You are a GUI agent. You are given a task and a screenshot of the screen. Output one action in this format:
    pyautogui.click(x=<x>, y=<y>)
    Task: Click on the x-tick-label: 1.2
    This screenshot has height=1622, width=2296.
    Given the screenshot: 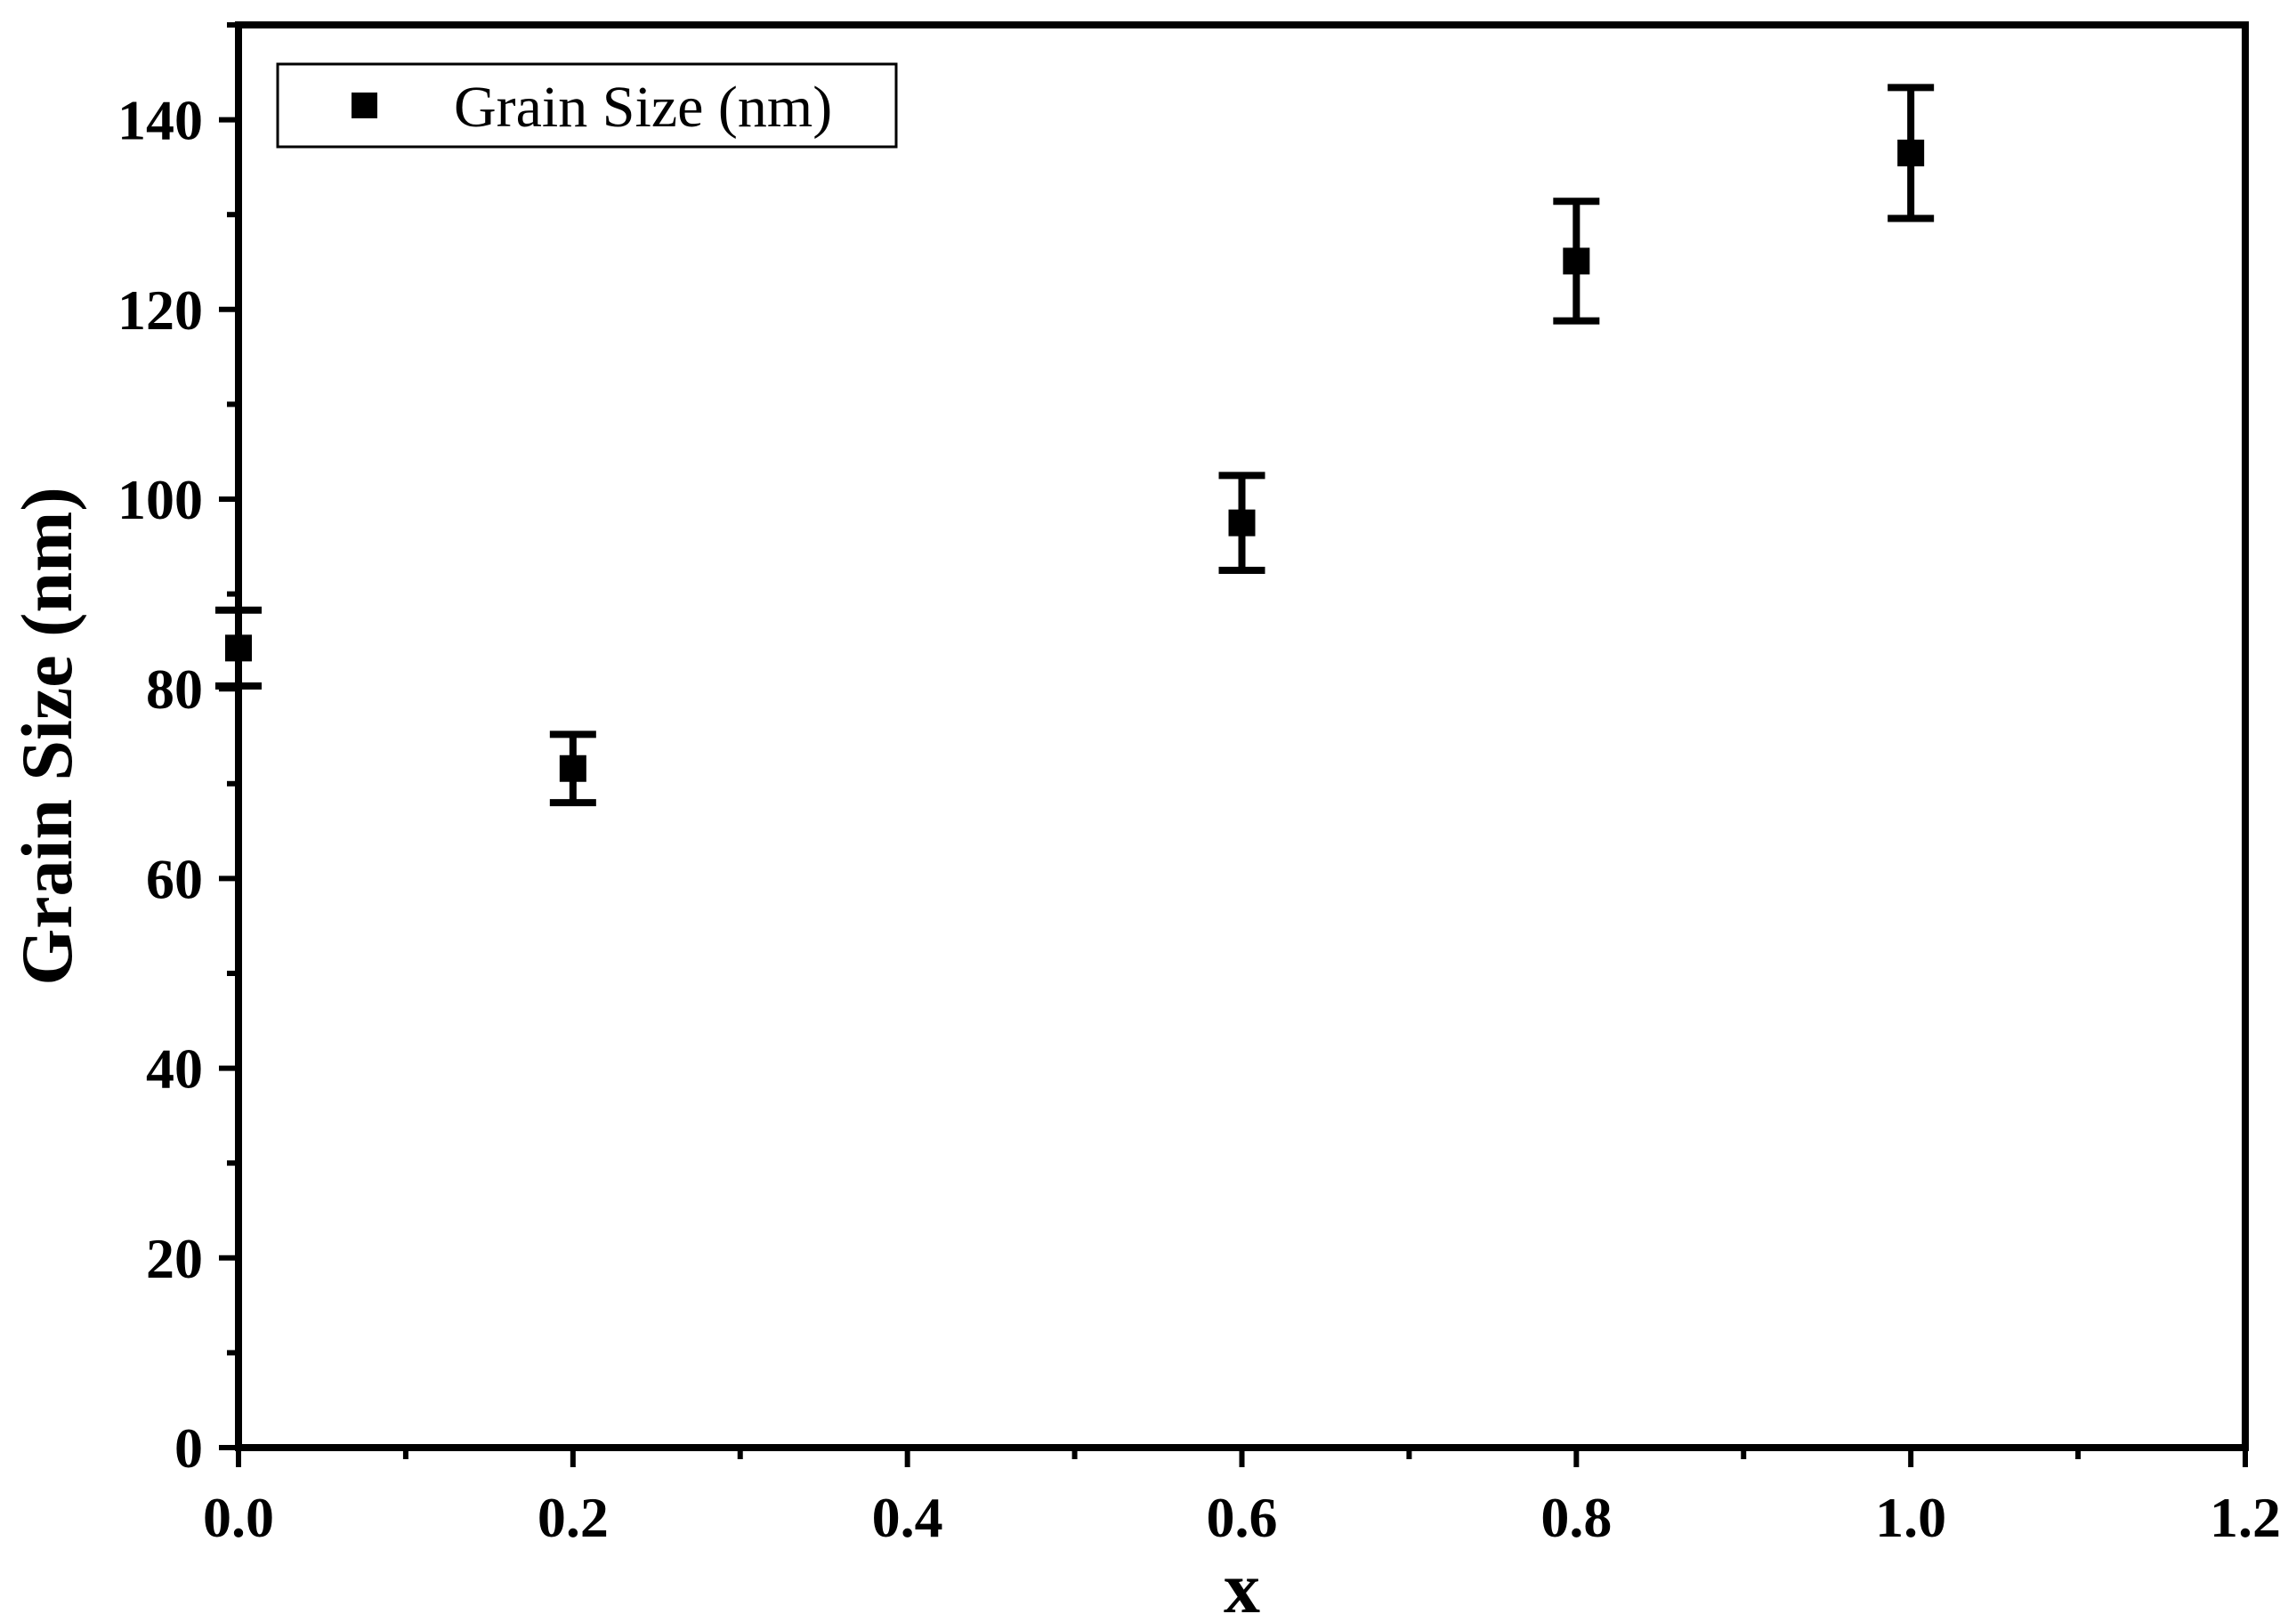 What is the action you would take?
    pyautogui.click(x=2245, y=1517)
    